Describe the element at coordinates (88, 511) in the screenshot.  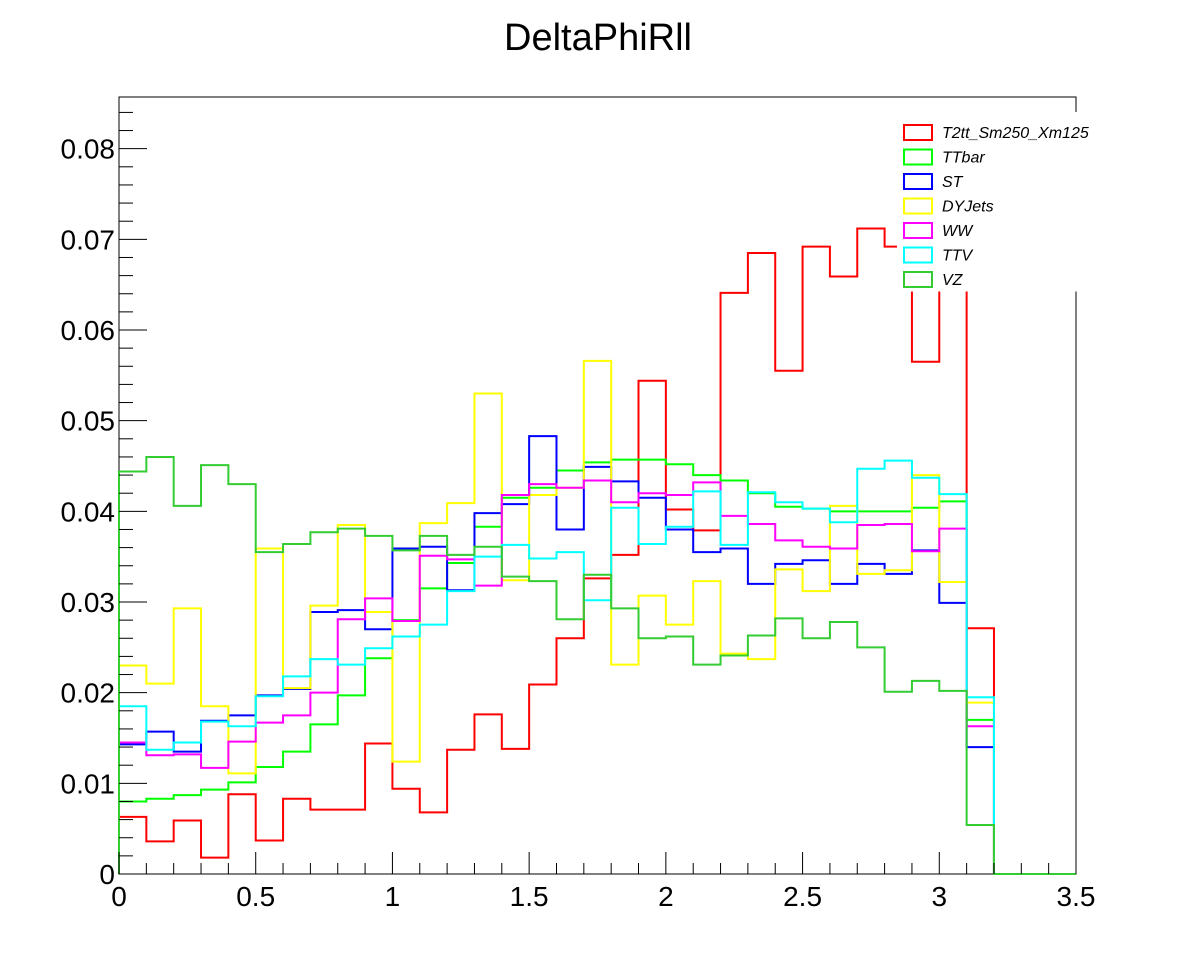
I see `y-tick-label: 0.04` at that location.